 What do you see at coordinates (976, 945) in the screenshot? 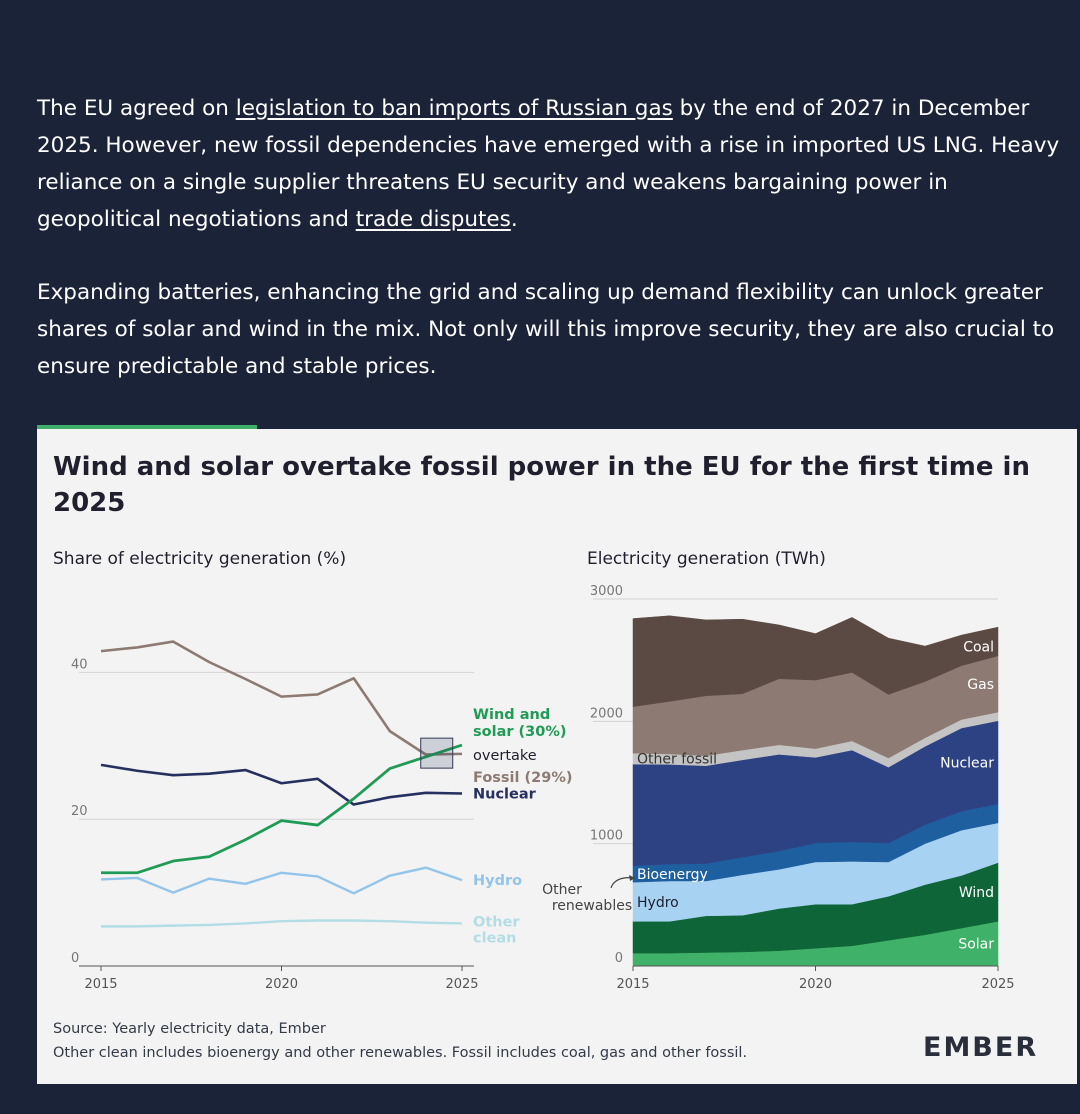
I see `label-solar: Solar` at bounding box center [976, 945].